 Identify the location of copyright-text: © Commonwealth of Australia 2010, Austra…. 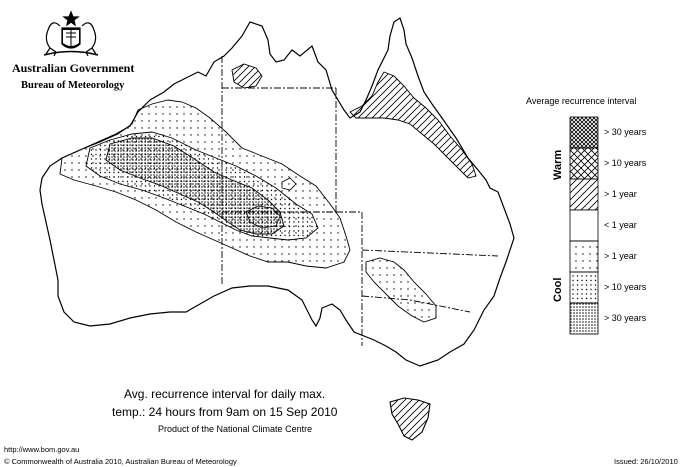
(120, 461).